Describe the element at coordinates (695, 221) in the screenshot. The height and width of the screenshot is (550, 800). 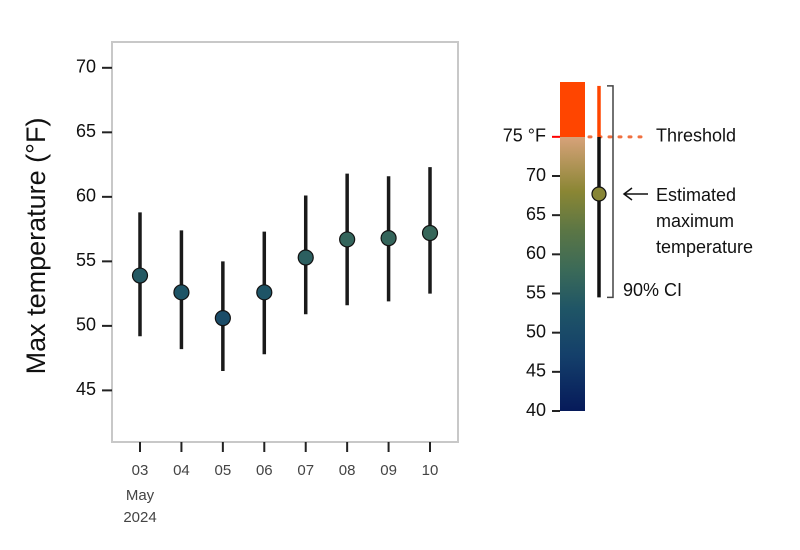
I see `example-label: maximum` at that location.